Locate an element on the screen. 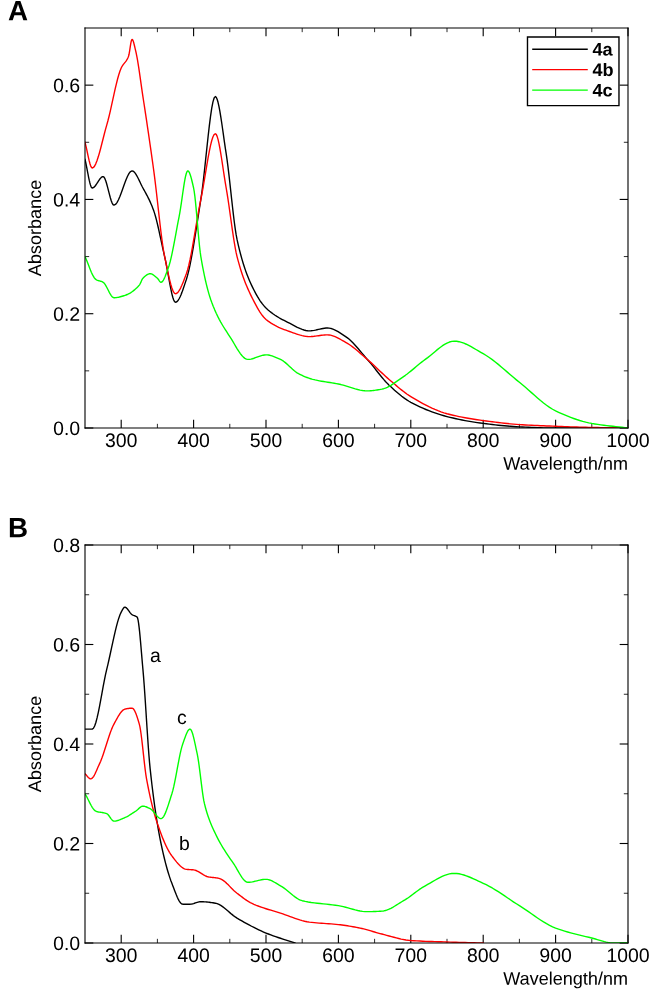 The image size is (652, 1001). annotation: c is located at coordinates (182, 719).